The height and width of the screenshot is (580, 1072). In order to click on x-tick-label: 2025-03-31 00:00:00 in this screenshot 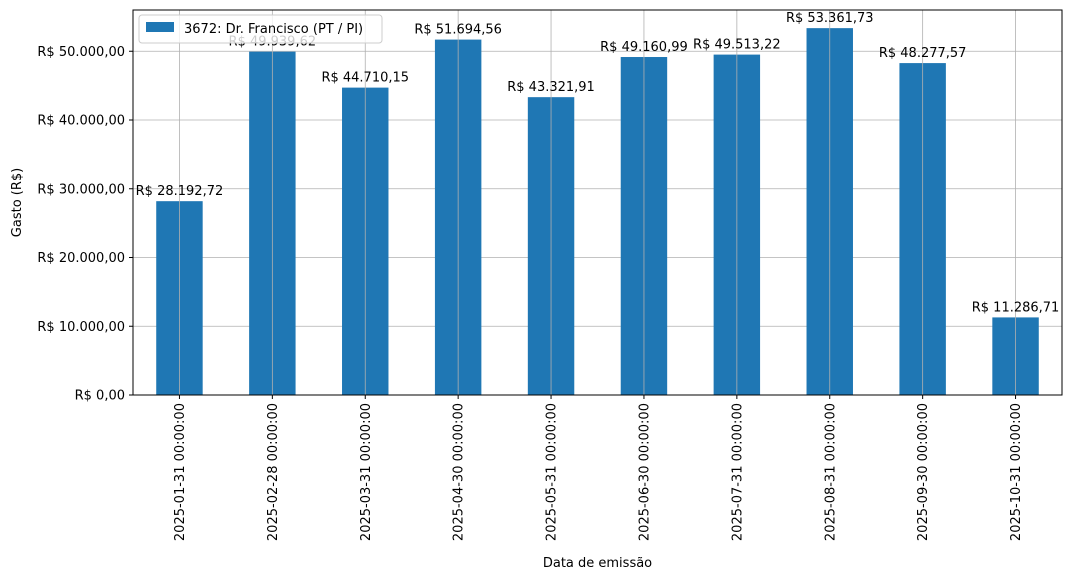, I will do `click(366, 472)`.